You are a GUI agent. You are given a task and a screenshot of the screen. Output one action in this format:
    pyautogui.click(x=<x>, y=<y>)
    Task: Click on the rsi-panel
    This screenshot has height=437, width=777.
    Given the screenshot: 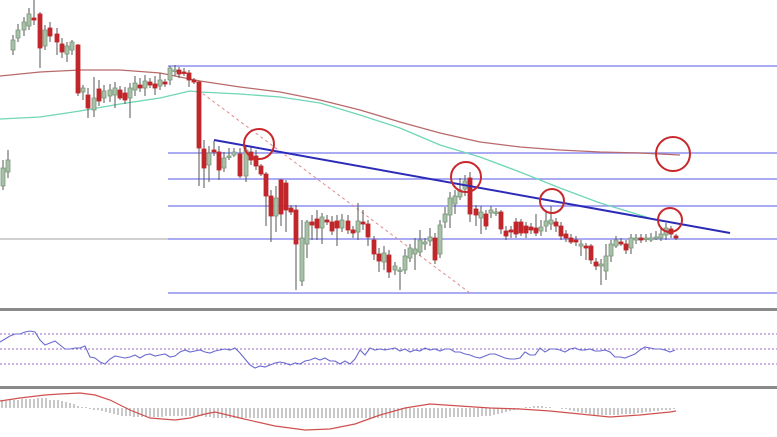 What is the action you would take?
    pyautogui.click(x=388, y=349)
    